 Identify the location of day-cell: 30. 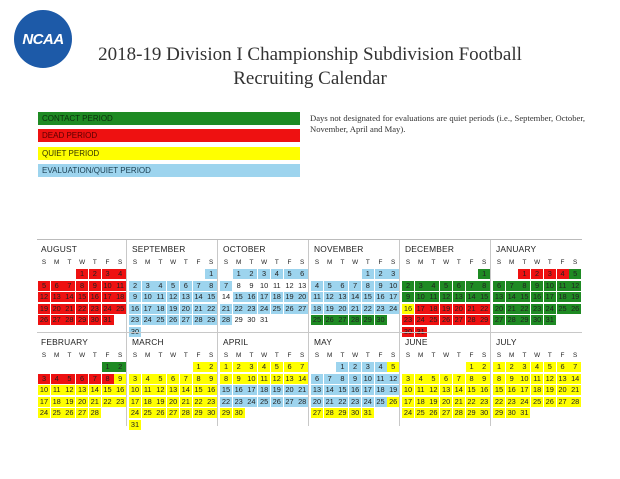
(484, 413).